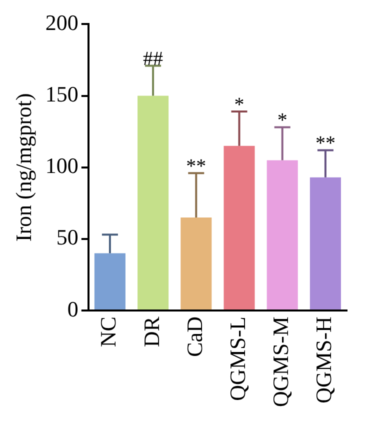 Image resolution: width=369 pixels, height=421 pixels. What do you see at coordinates (237, 358) in the screenshot?
I see `x-tick-label: QGMS-L` at bounding box center [237, 358].